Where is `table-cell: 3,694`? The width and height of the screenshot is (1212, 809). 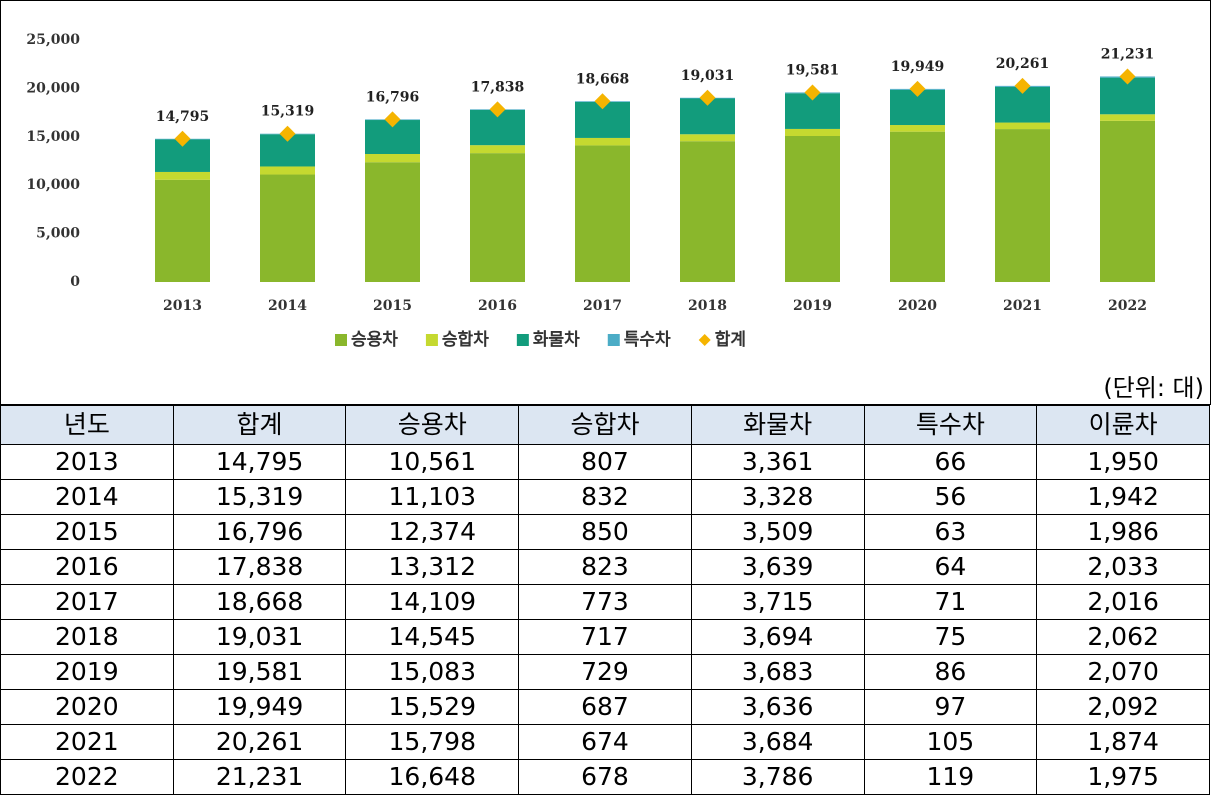
table-cell: 3,694 is located at coordinates (777, 637).